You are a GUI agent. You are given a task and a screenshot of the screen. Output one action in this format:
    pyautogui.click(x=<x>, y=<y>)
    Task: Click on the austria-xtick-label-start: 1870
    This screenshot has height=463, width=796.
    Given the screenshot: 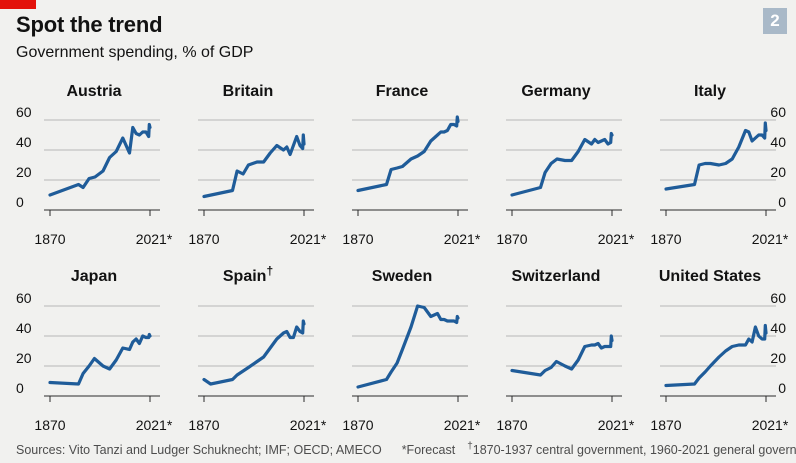 What is the action you would take?
    pyautogui.click(x=49, y=239)
    